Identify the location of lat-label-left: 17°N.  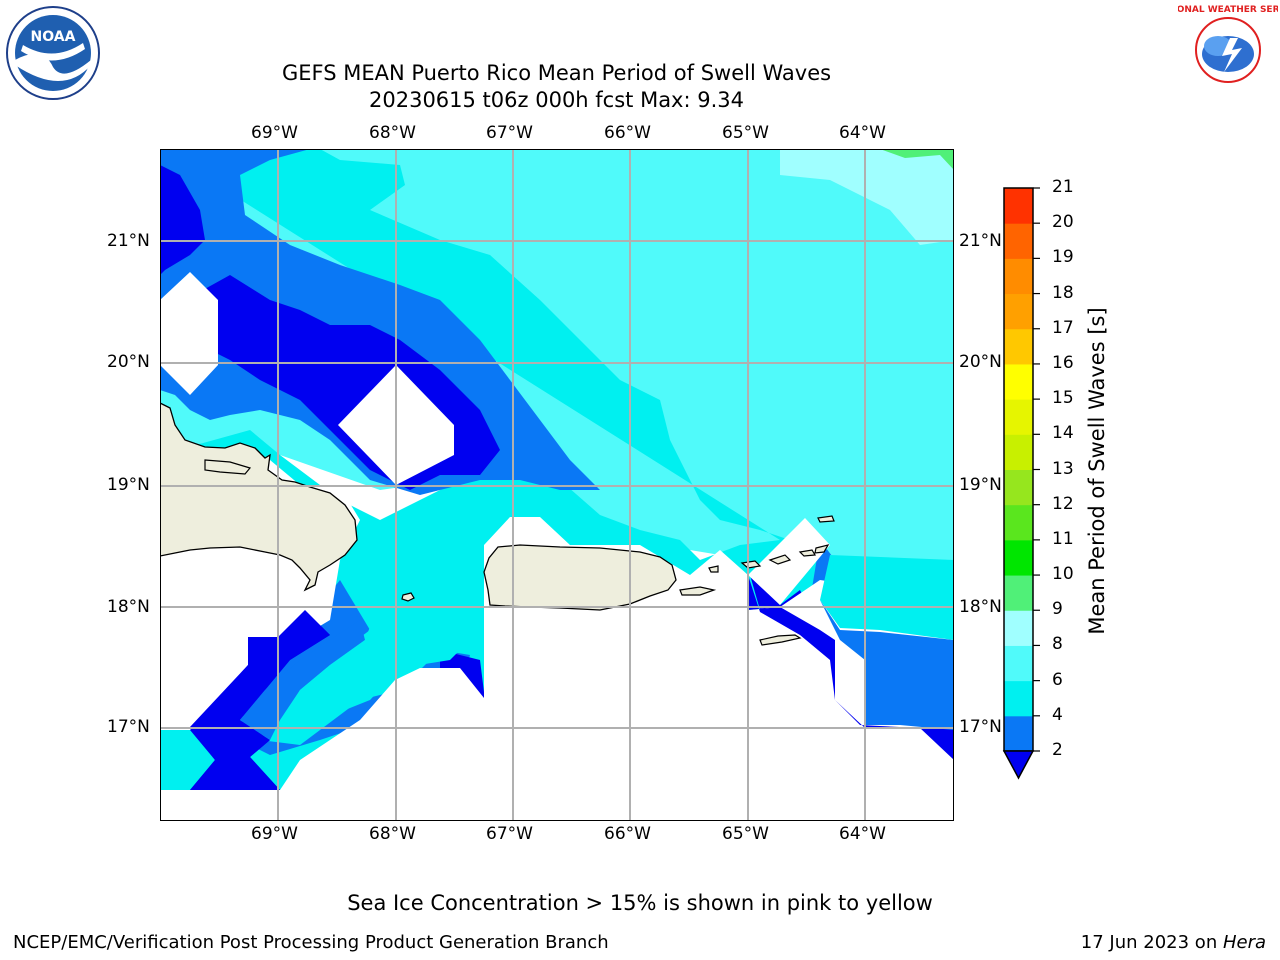
(128, 727).